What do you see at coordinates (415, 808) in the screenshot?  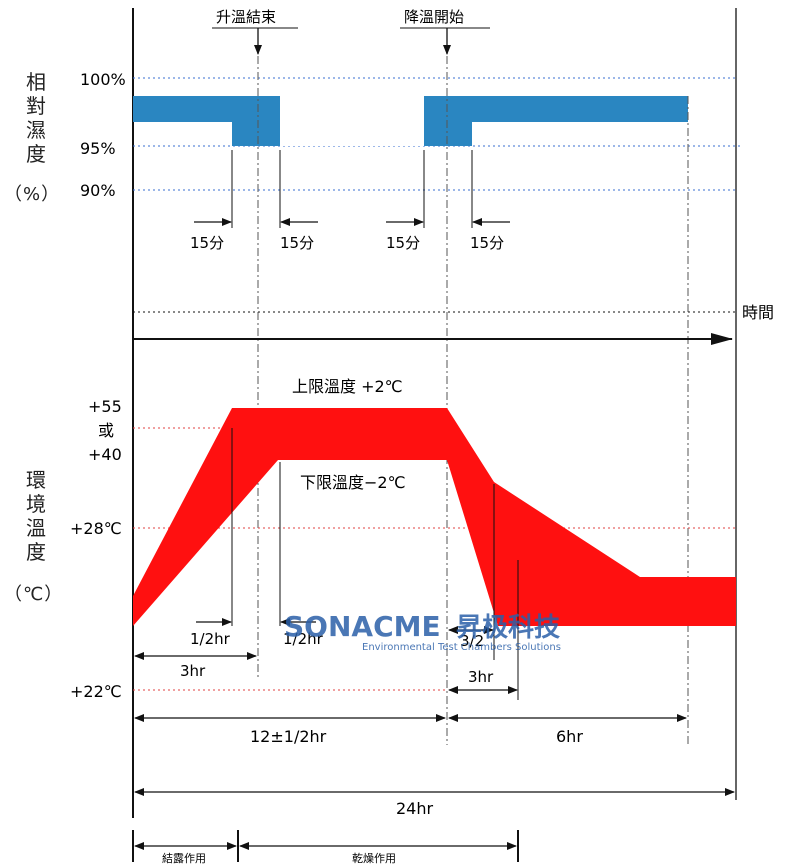 I see `twenty-four-hr-label: 24hr` at bounding box center [415, 808].